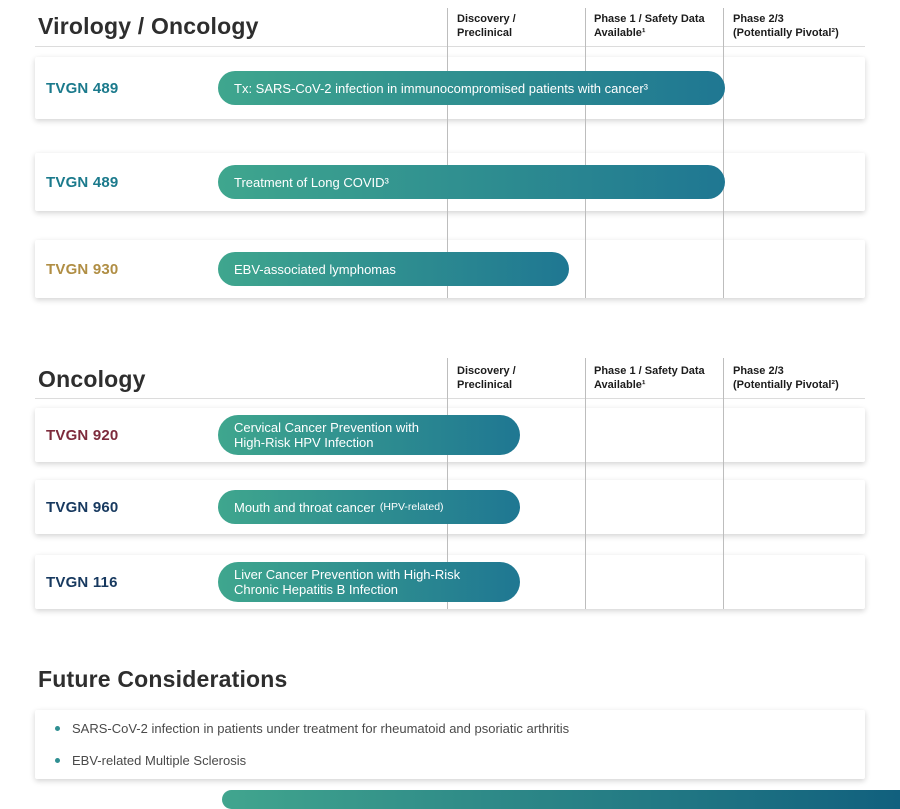 The width and height of the screenshot is (900, 809). I want to click on phase-progress-bar-label: EBV-associated lymphomas, so click(315, 269).